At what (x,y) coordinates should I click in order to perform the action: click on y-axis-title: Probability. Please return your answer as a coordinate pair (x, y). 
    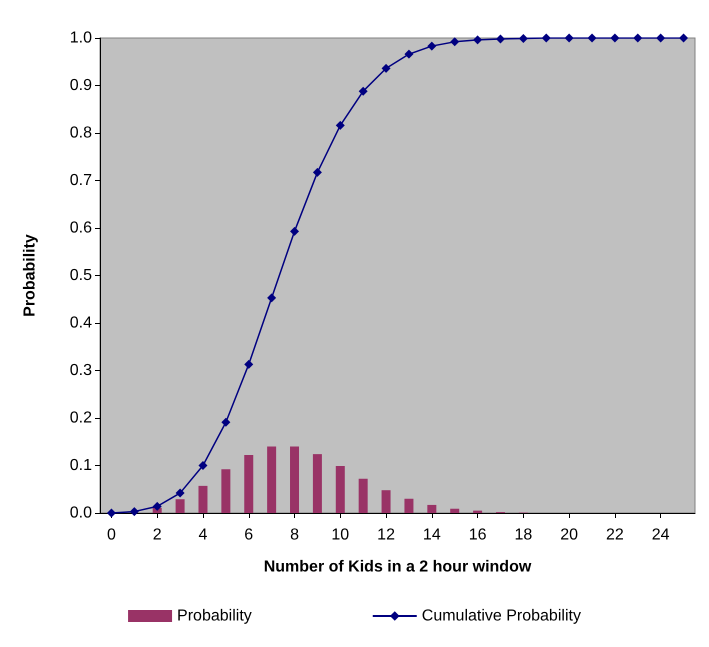
    Looking at the image, I should click on (30, 275).